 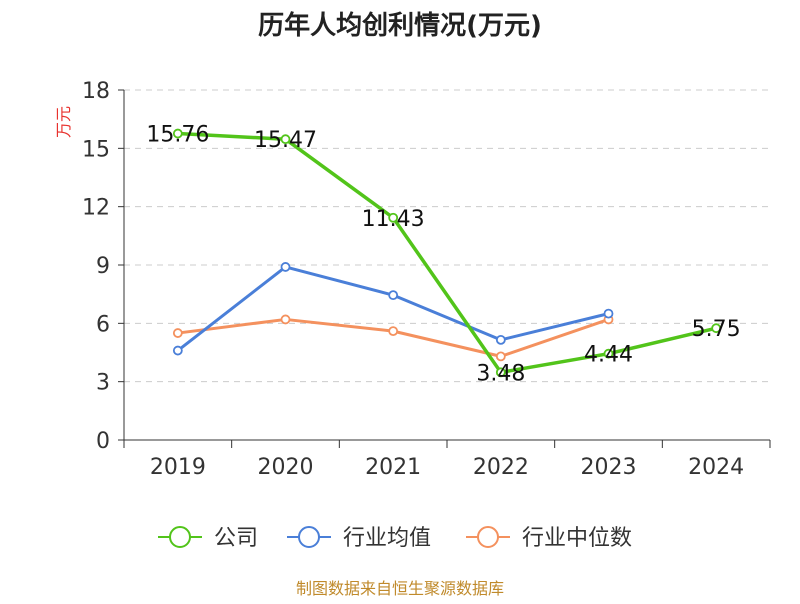 What do you see at coordinates (103, 383) in the screenshot?
I see `y-tick-label: 3` at bounding box center [103, 383].